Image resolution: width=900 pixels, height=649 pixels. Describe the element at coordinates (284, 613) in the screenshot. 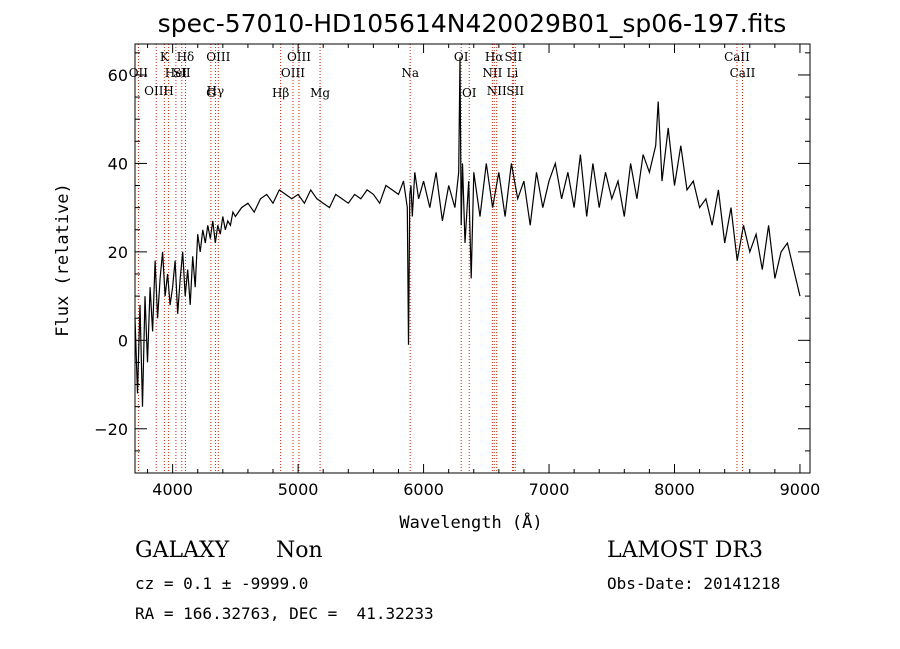

I see `coordinates-line: RA = 166.32763, DEC = 41.32233` at that location.